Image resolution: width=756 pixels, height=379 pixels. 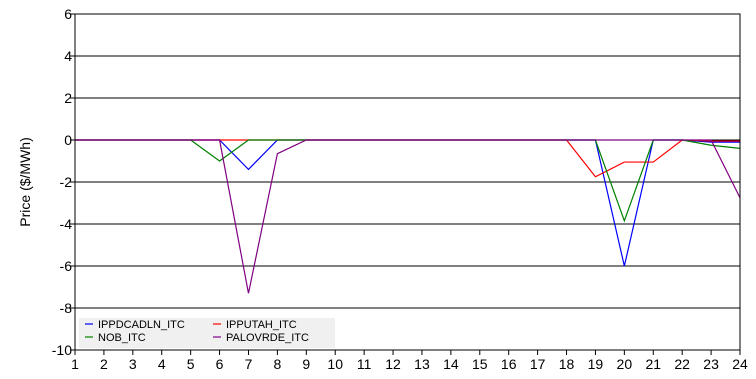 I want to click on y-axis-label: Price ($/MWh), so click(x=25, y=181).